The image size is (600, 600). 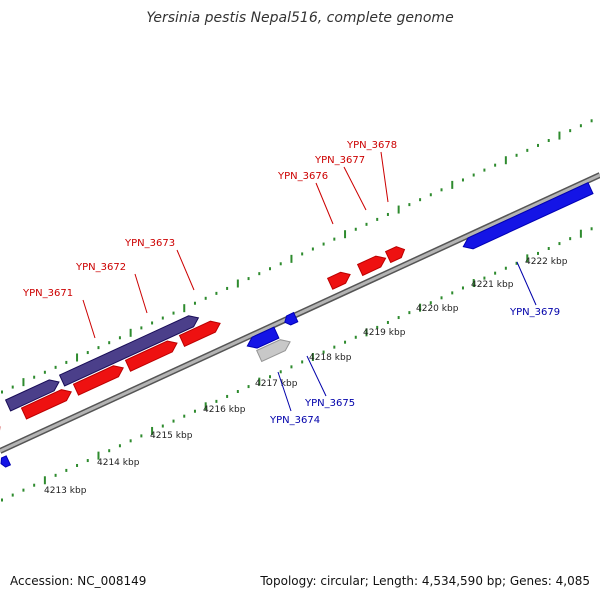 What do you see at coordinates (492, 285) in the screenshot?
I see `kbp-label: 4221 kbp` at bounding box center [492, 285].